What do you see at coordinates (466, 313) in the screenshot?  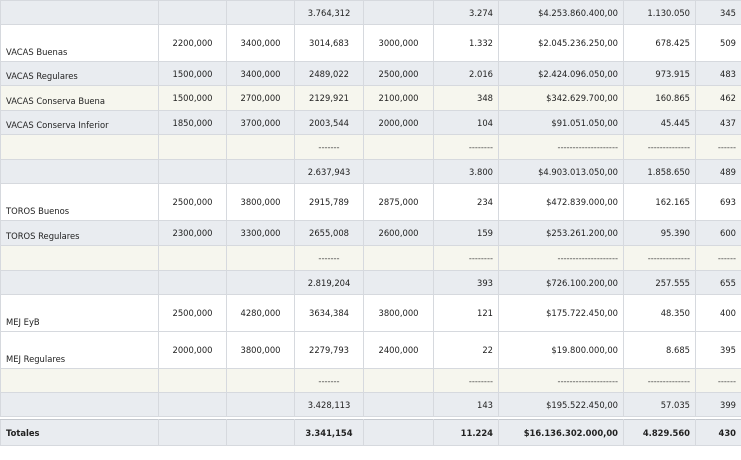 I see `value-cell: 121` at bounding box center [466, 313].